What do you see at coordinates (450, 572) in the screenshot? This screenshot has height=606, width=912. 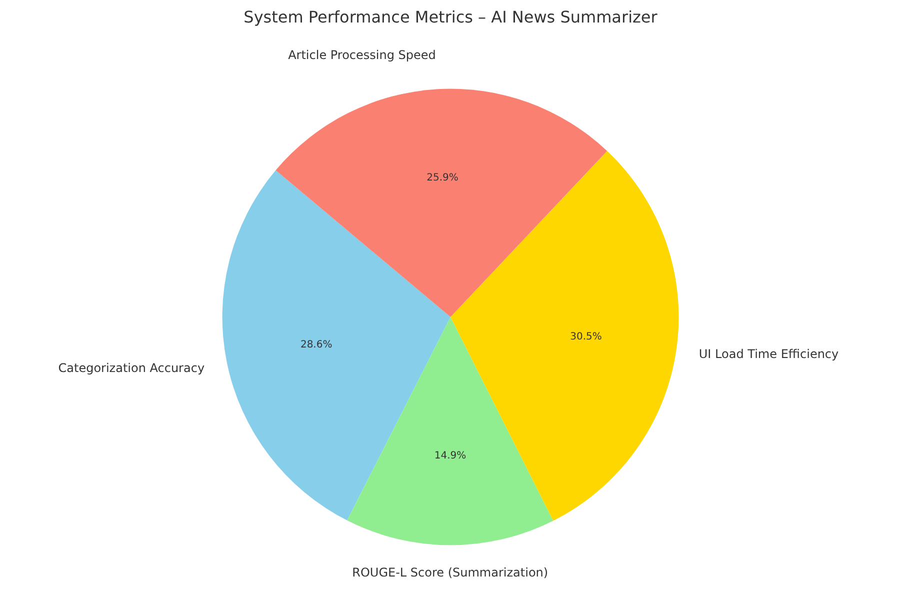 I see `slice-label: ROUGE-L Score (Summarization)` at bounding box center [450, 572].